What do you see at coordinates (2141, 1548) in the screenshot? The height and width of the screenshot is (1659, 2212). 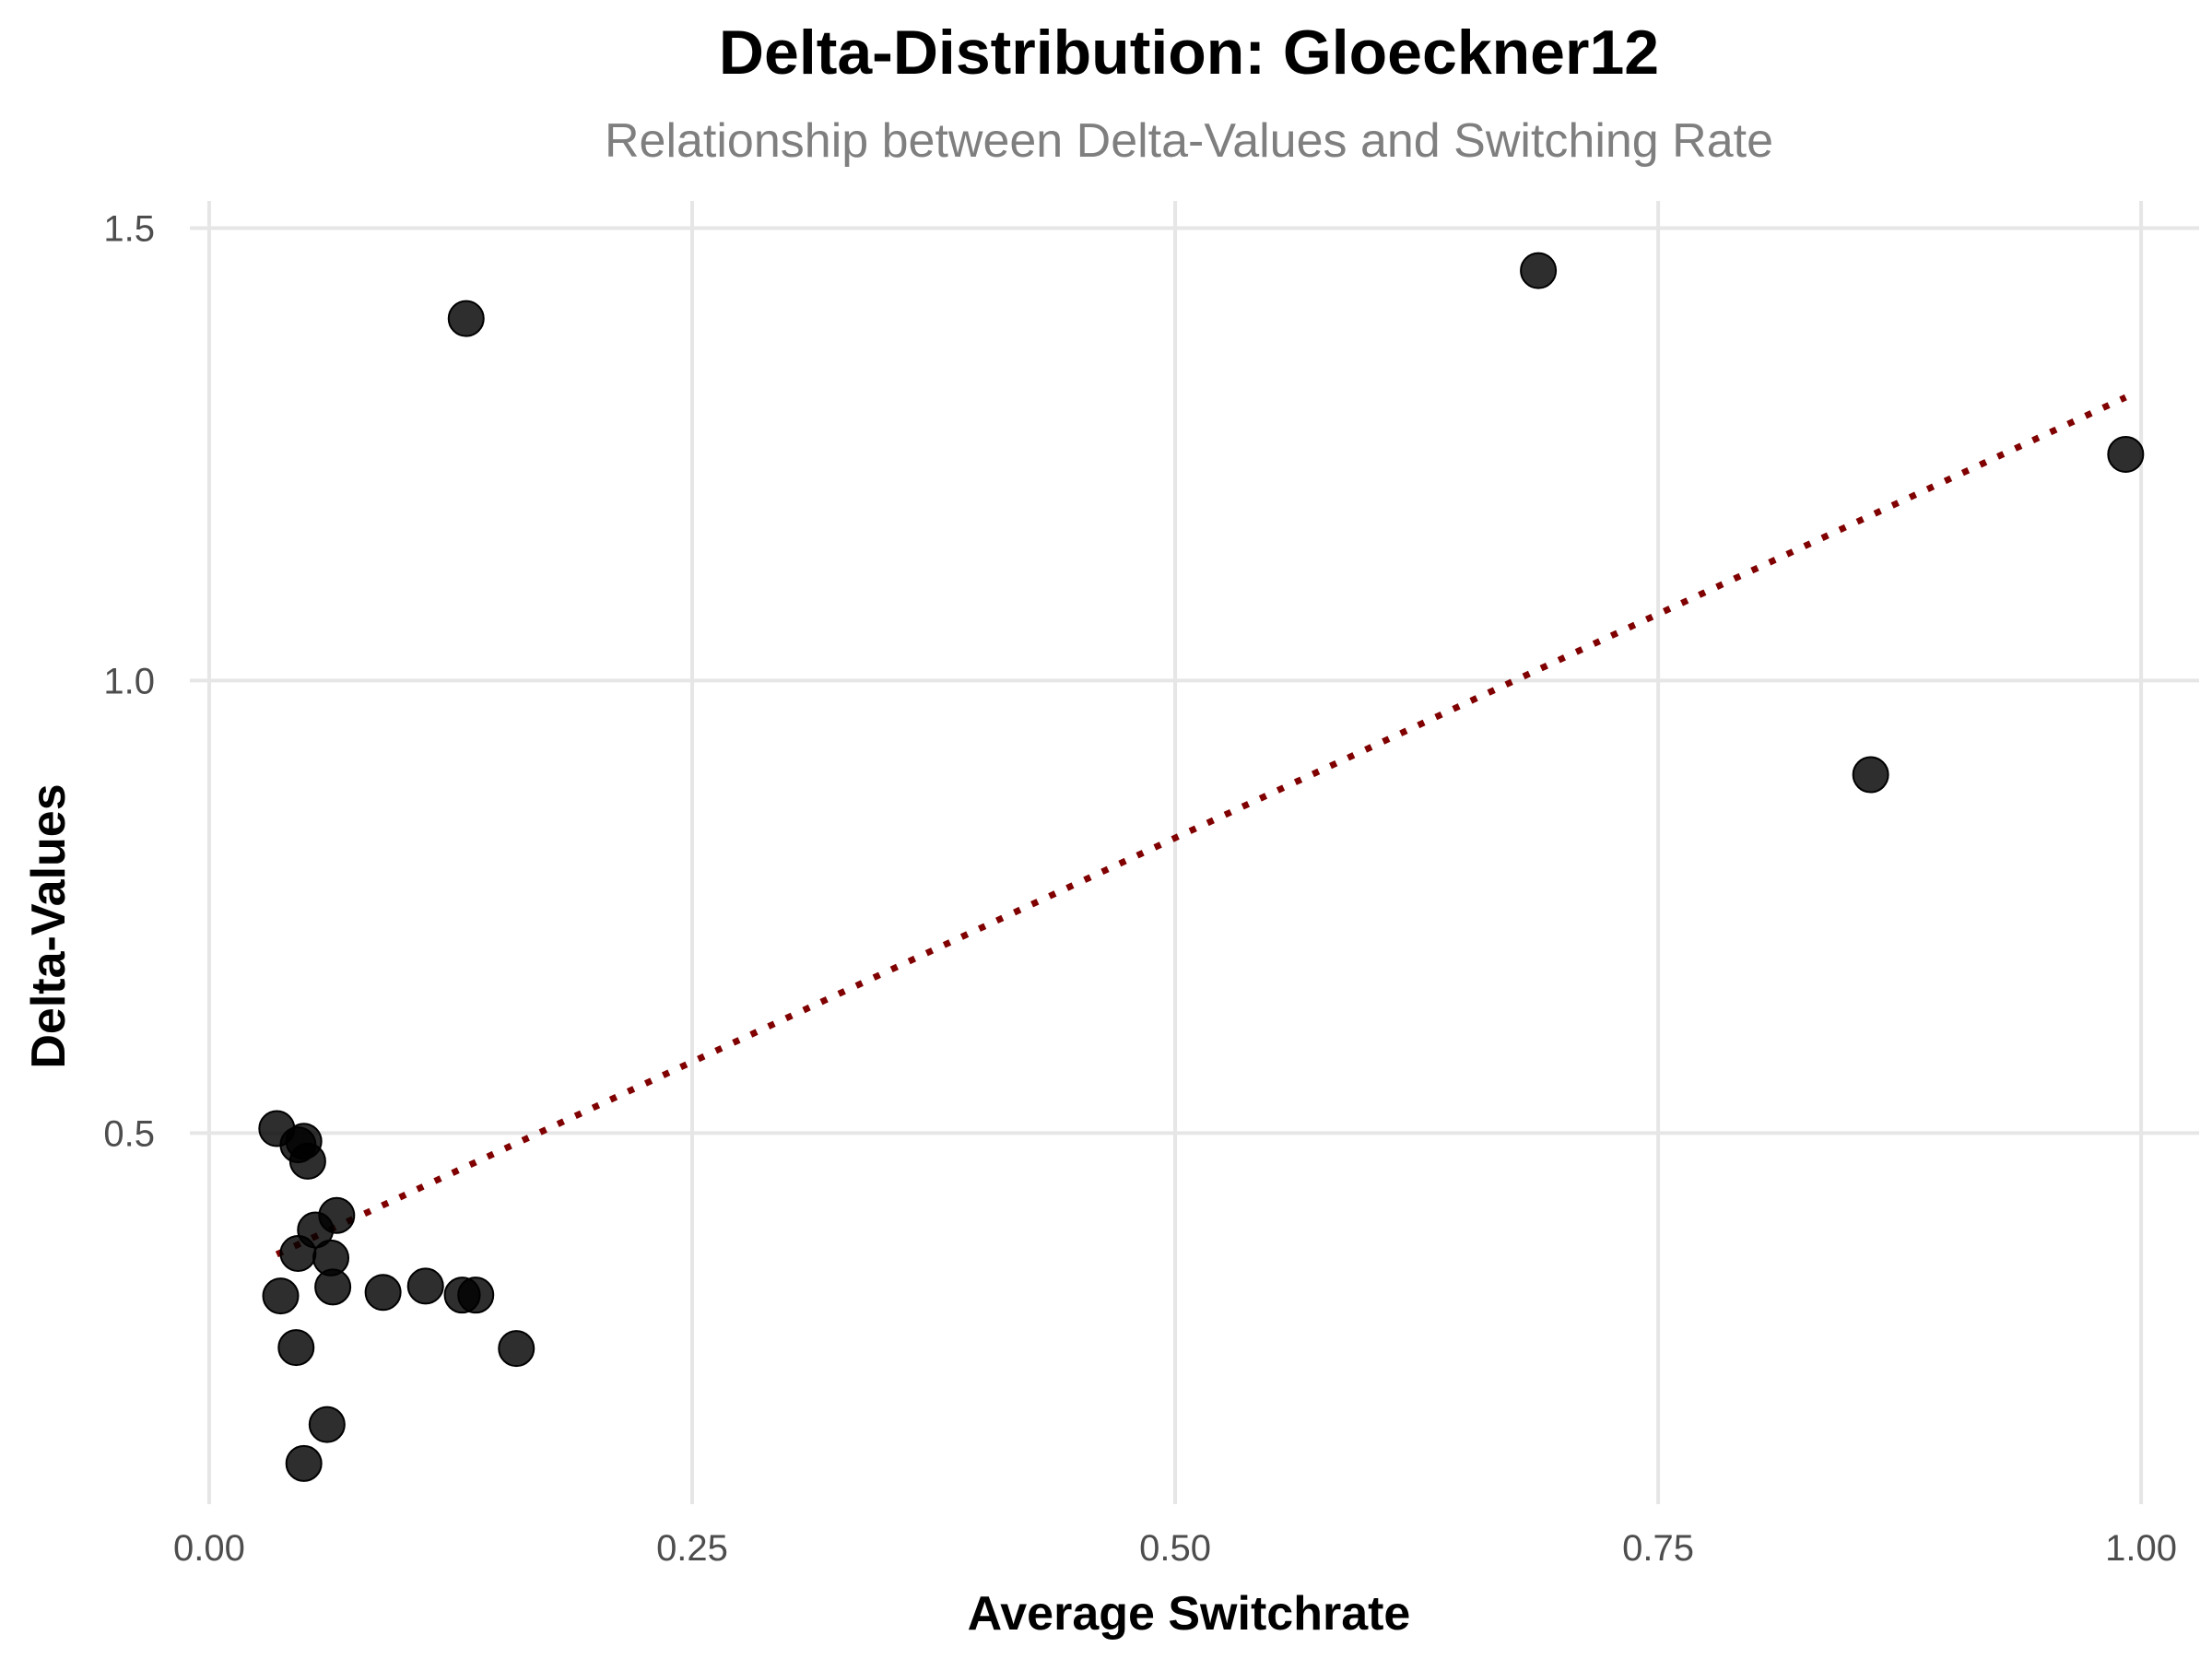 I see `x-tick-label: 1.00` at bounding box center [2141, 1548].